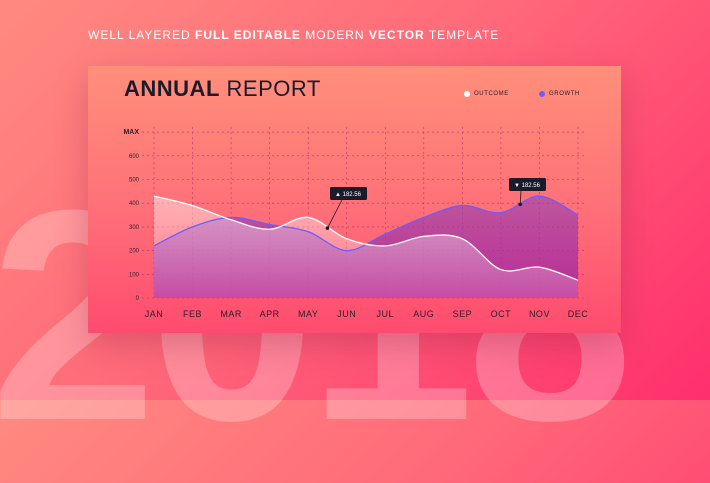 Image resolution: width=710 pixels, height=483 pixels. What do you see at coordinates (539, 314) in the screenshot?
I see `x-tick-label: NOV` at bounding box center [539, 314].